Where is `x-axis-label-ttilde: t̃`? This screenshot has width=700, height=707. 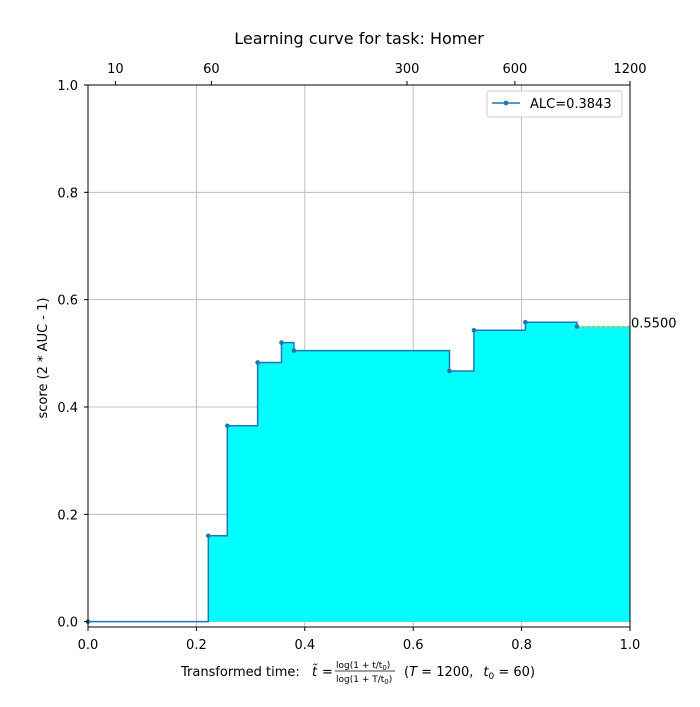
x-axis-label-ttilde: t̃ is located at coordinates (315, 672).